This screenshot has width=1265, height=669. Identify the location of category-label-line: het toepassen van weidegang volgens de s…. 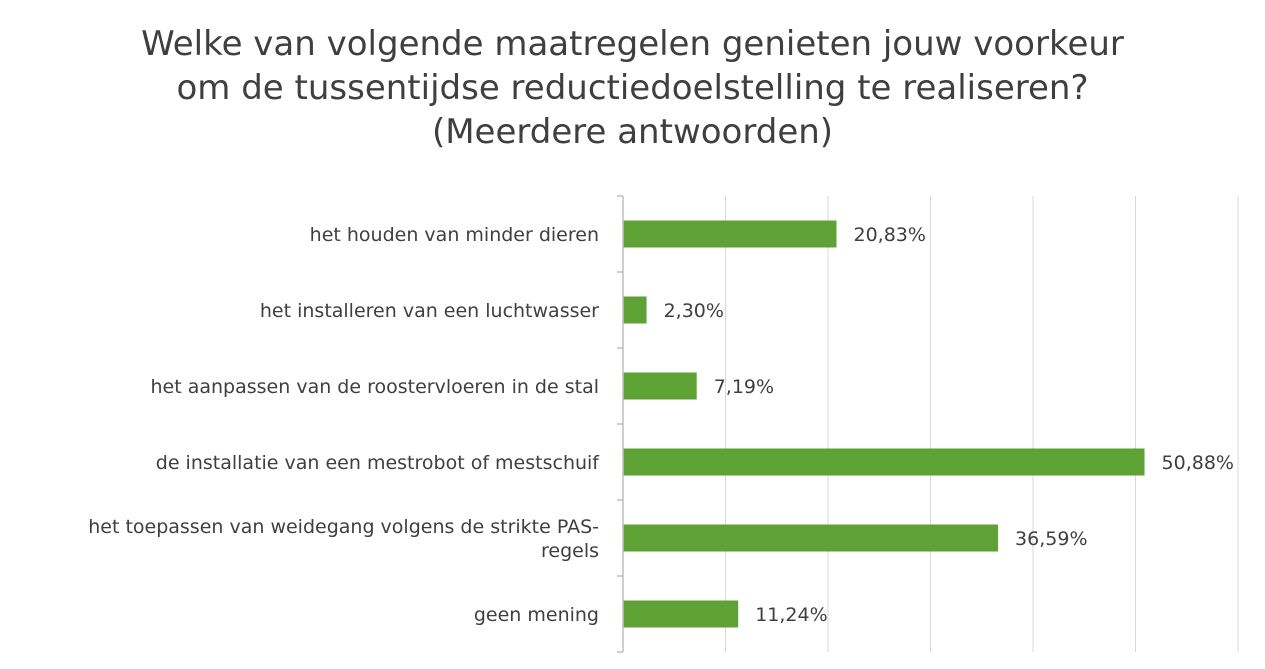
(343, 527).